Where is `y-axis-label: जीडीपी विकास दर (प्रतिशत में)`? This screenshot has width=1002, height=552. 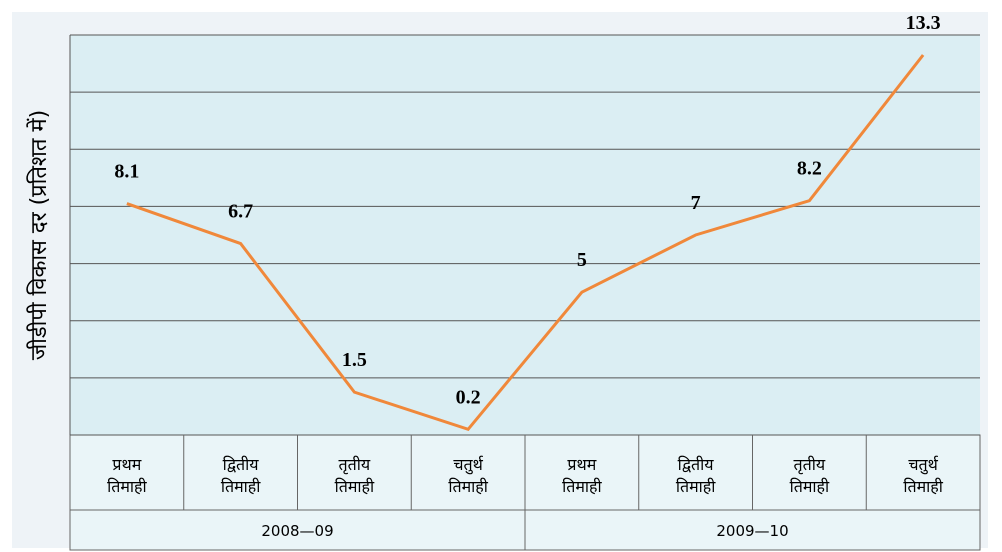
y-axis-label: जीडीपी विकास दर (प्रतिशत में) is located at coordinates (39, 235).